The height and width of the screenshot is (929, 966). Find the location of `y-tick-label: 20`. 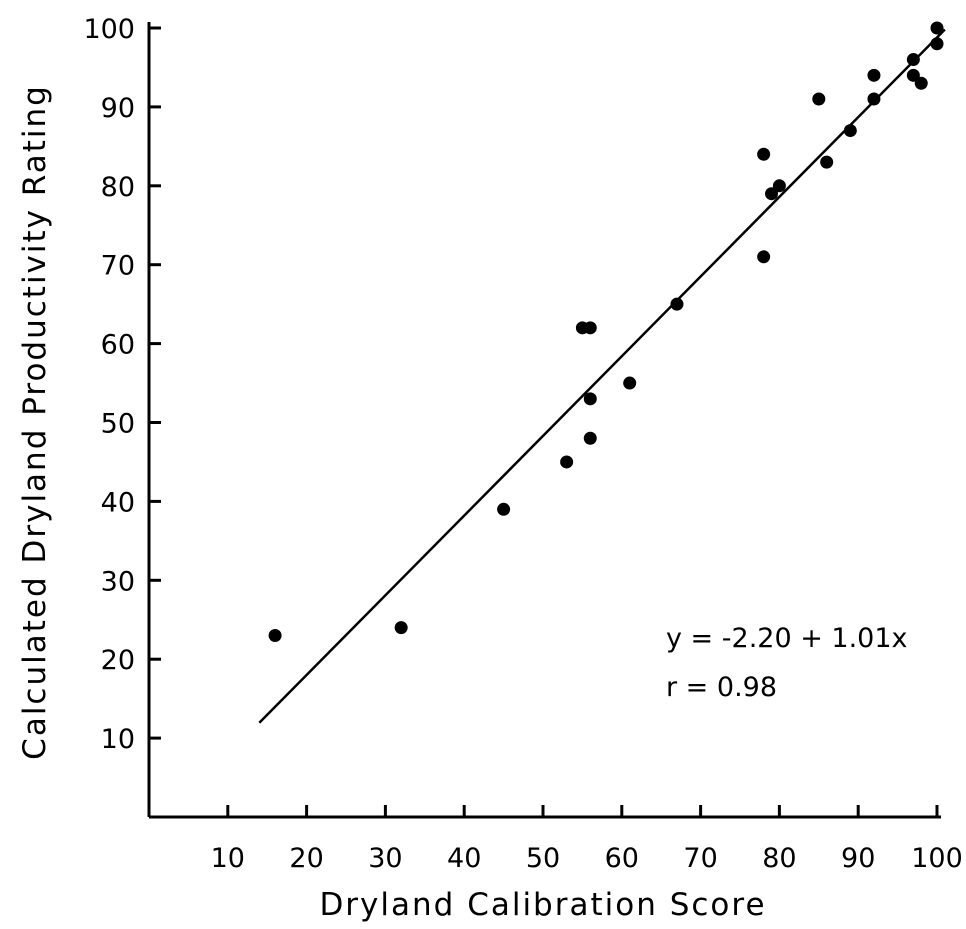

y-tick-label: 20 is located at coordinates (118, 660).